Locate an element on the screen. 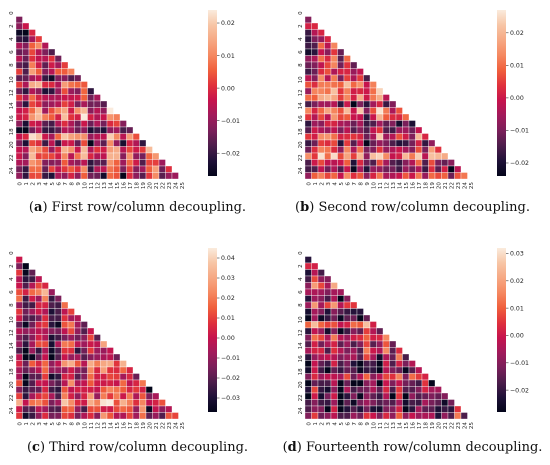 This screenshot has width=550, height=465. y-tick-label: 0 is located at coordinates (12, 253).